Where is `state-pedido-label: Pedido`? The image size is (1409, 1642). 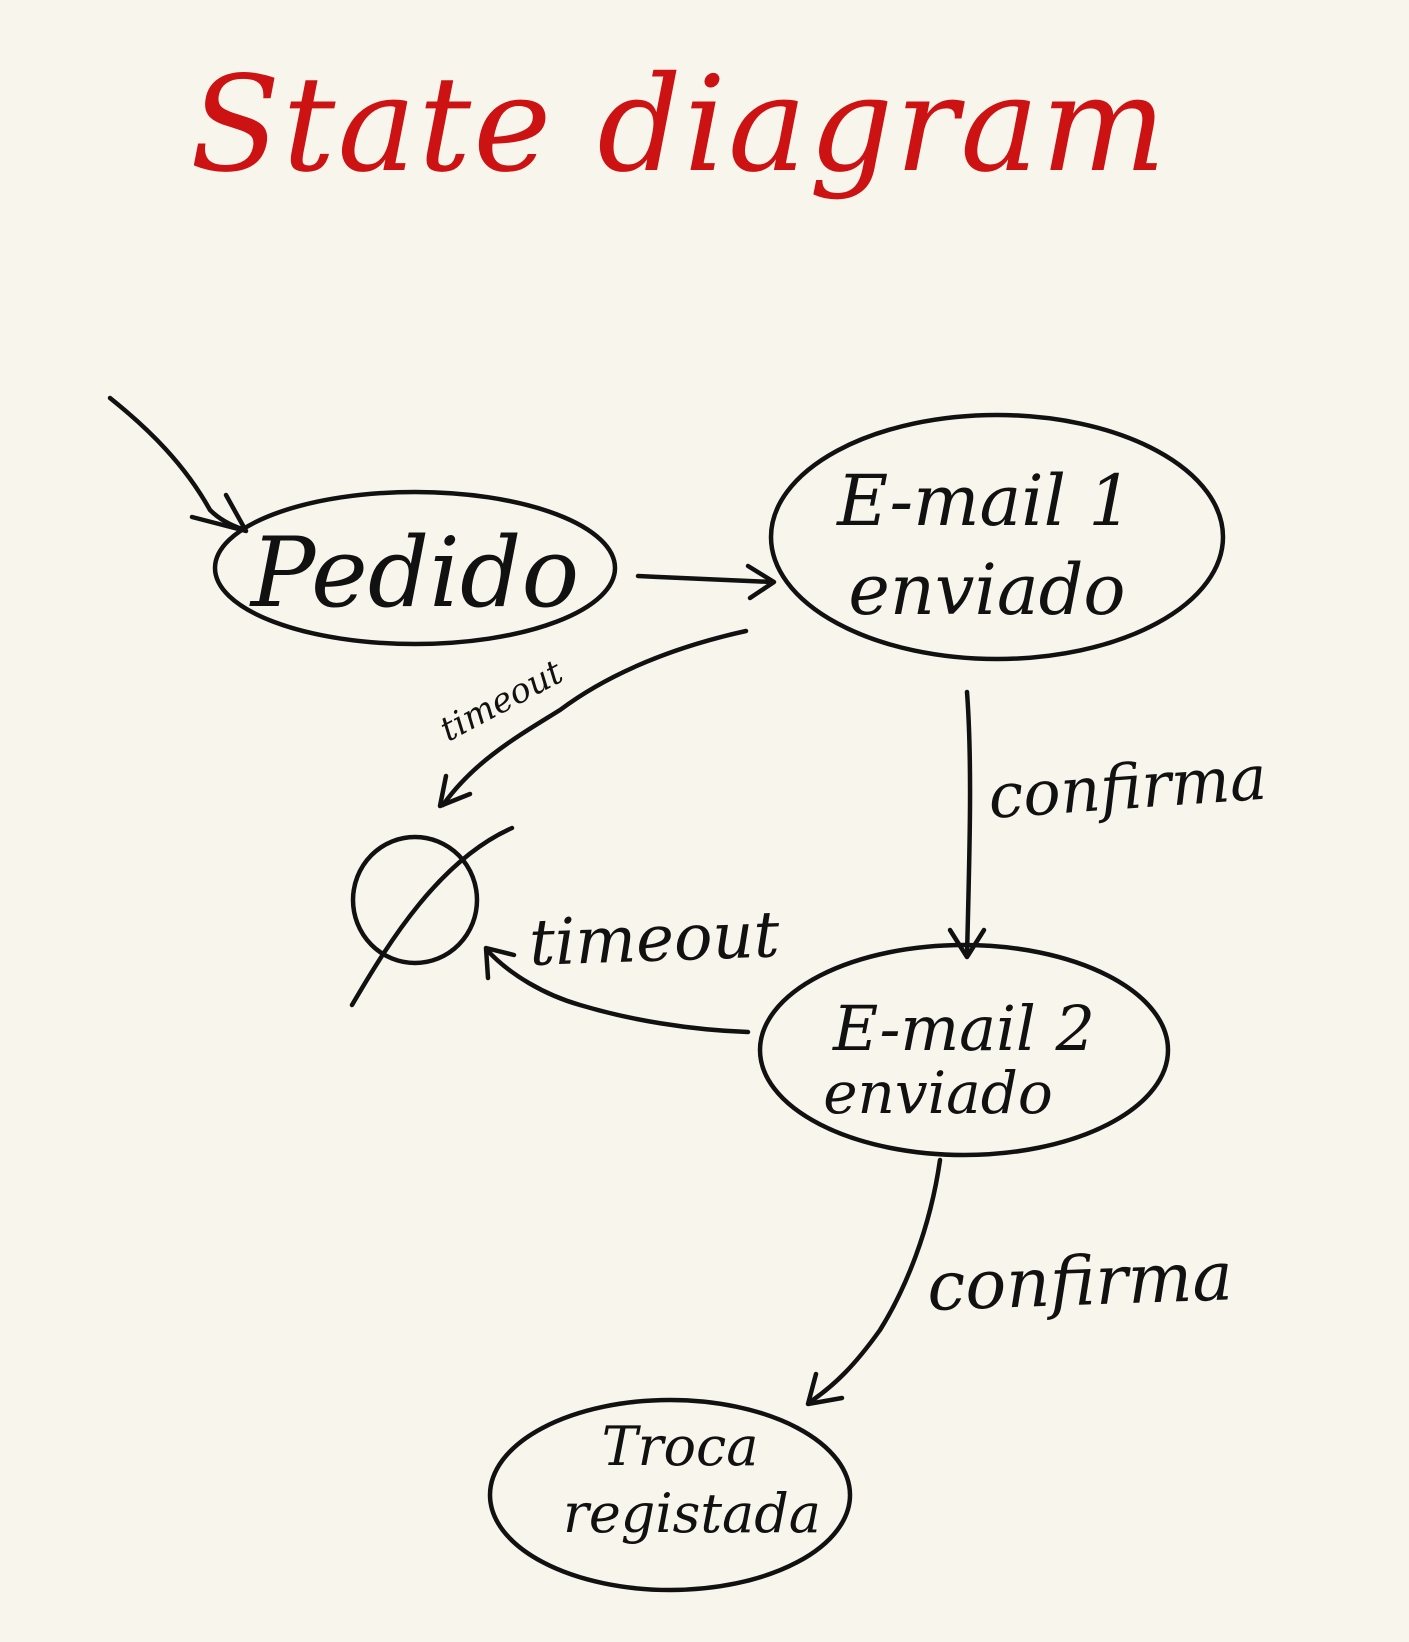 state-pedido-label: Pedido is located at coordinates (414, 573).